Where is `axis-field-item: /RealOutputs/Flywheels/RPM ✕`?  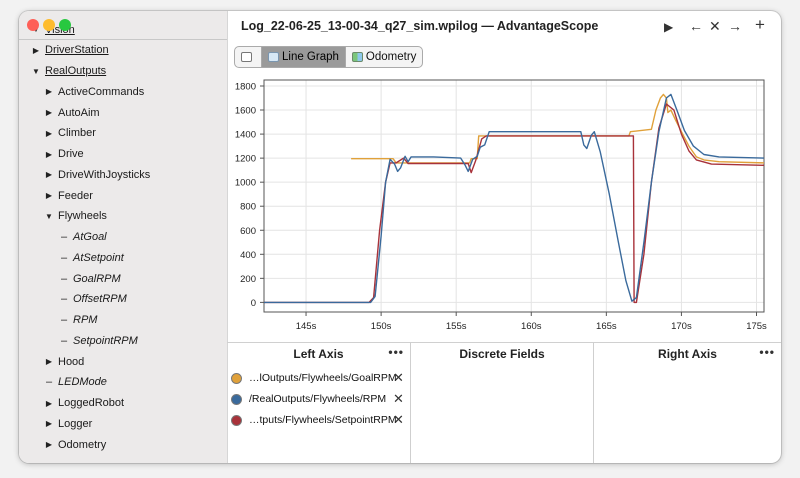 axis-field-item: /RealOutputs/Flywheels/RPM ✕ is located at coordinates (317, 399).